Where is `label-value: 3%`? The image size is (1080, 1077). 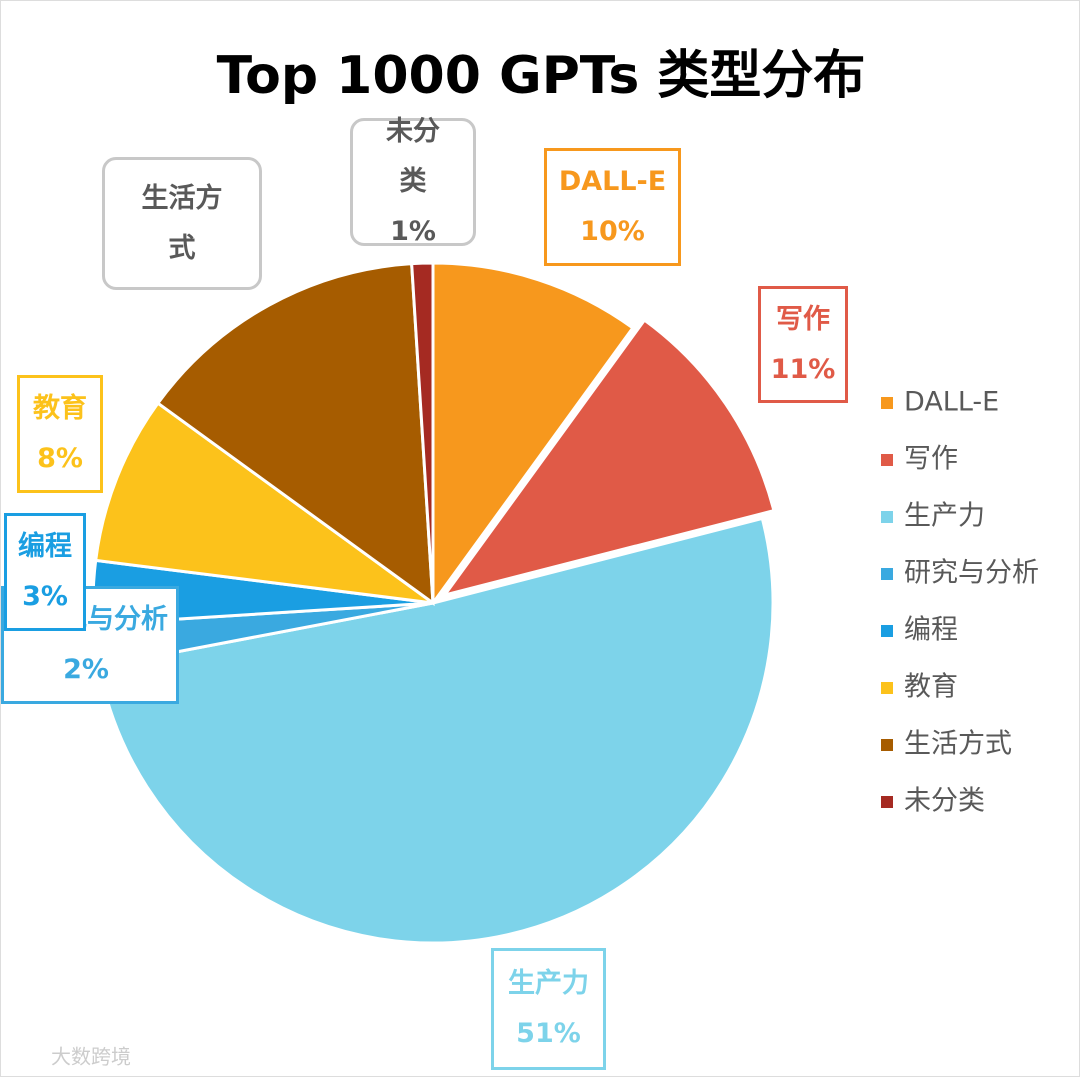 label-value: 3% is located at coordinates (45, 596).